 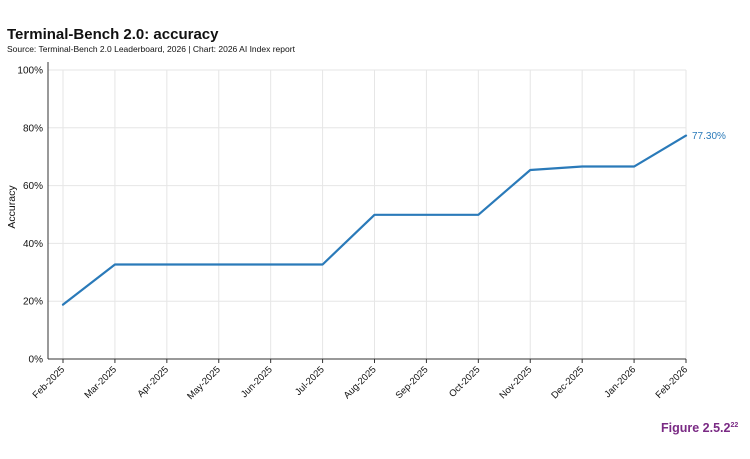 I want to click on x-tick-label: Jul-2025, so click(x=310, y=381).